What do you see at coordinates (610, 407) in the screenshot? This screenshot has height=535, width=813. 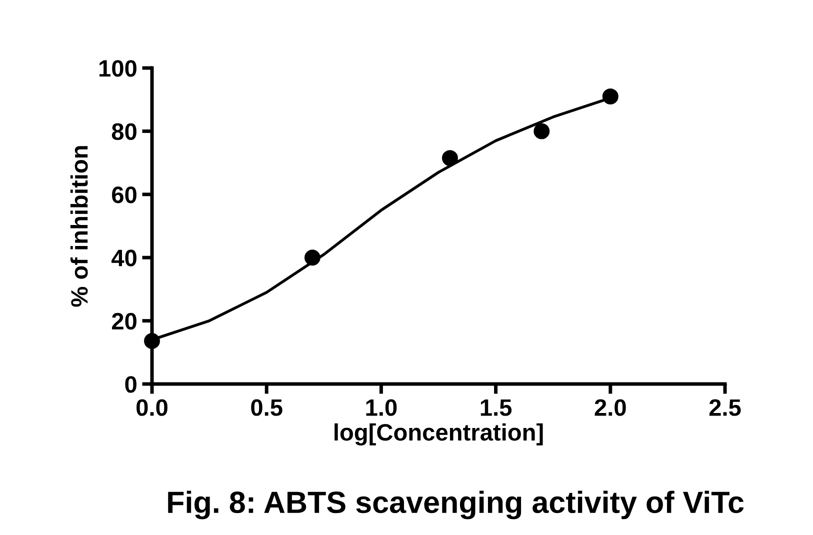 I see `x-tick-label: 2.0` at bounding box center [610, 407].